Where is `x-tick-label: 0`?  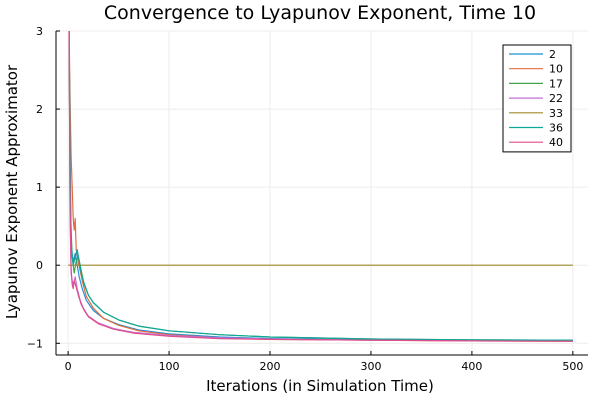
x-tick-label: 0 is located at coordinates (68, 366).